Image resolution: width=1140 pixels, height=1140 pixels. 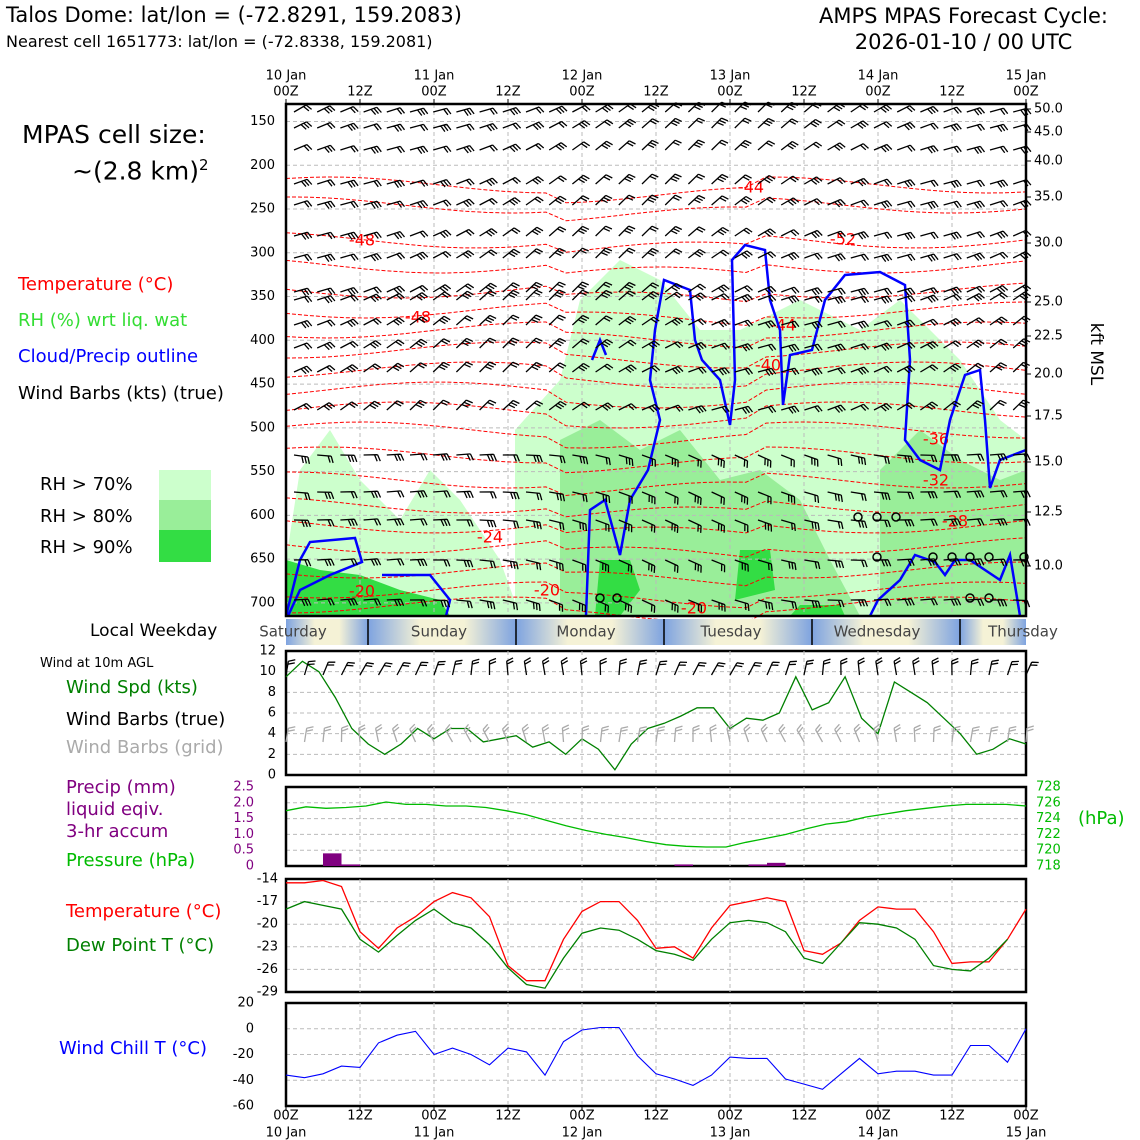 I want to click on pressure-tick-label: 500, so click(x=262, y=427).